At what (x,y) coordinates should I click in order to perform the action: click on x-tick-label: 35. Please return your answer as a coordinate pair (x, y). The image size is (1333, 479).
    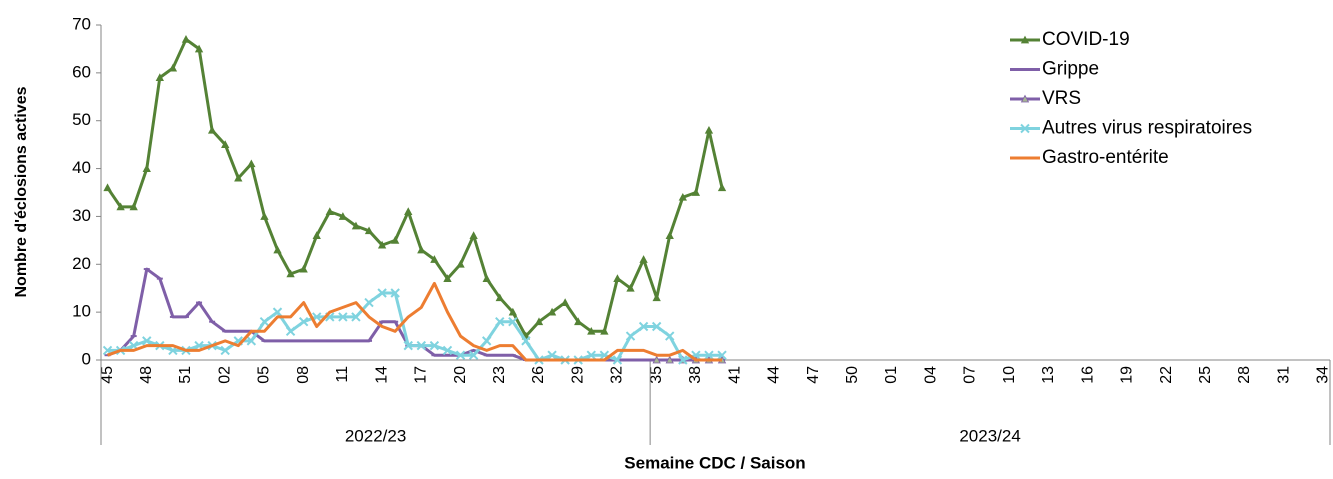
    Looking at the image, I should click on (656, 375).